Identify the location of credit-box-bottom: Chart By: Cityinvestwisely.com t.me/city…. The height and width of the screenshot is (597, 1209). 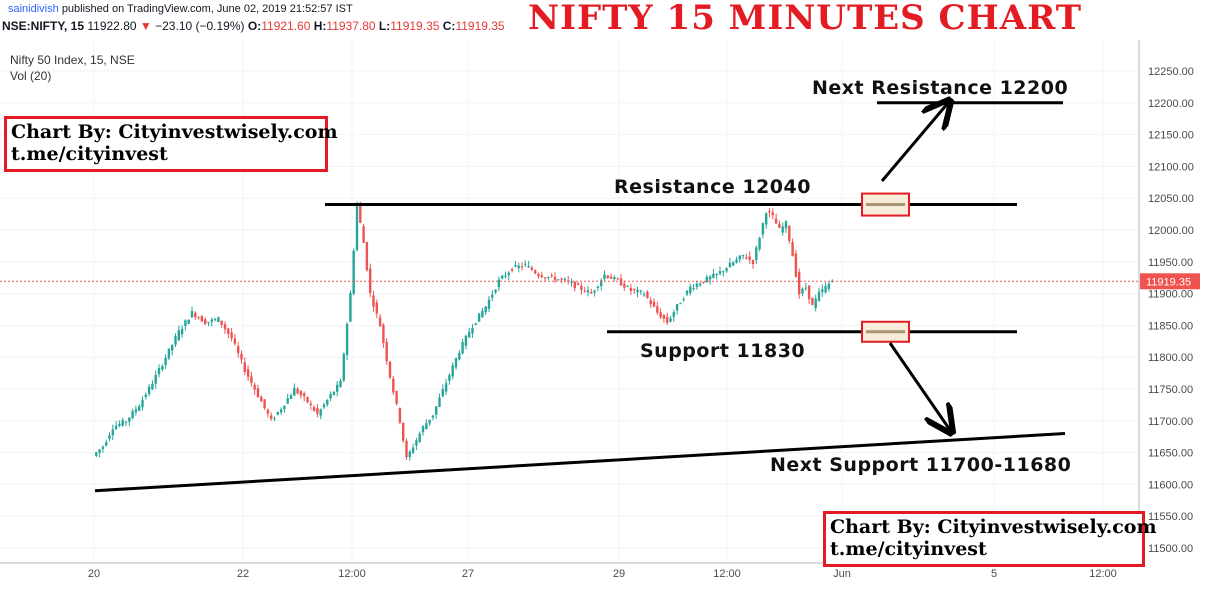
(990, 539).